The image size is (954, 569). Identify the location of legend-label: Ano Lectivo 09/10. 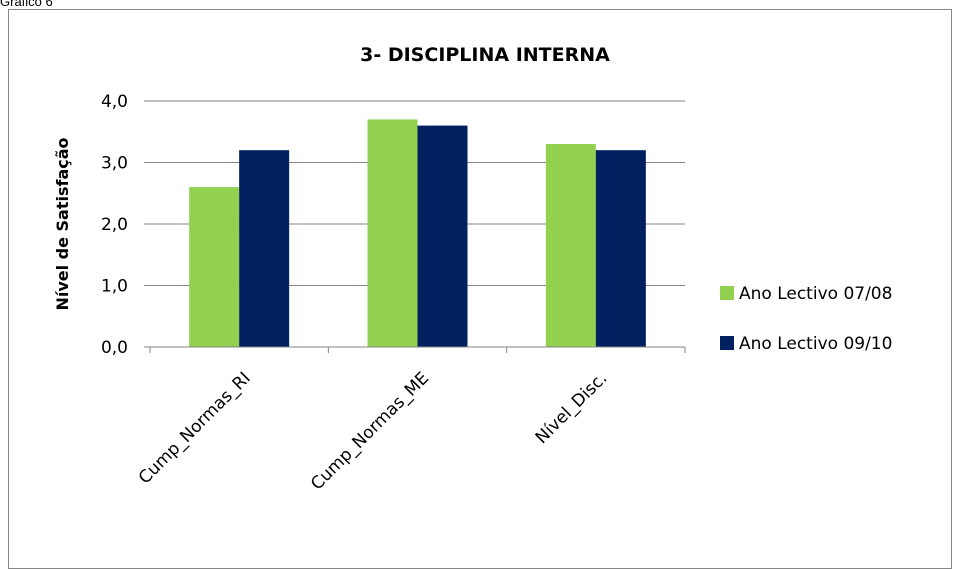
(815, 344).